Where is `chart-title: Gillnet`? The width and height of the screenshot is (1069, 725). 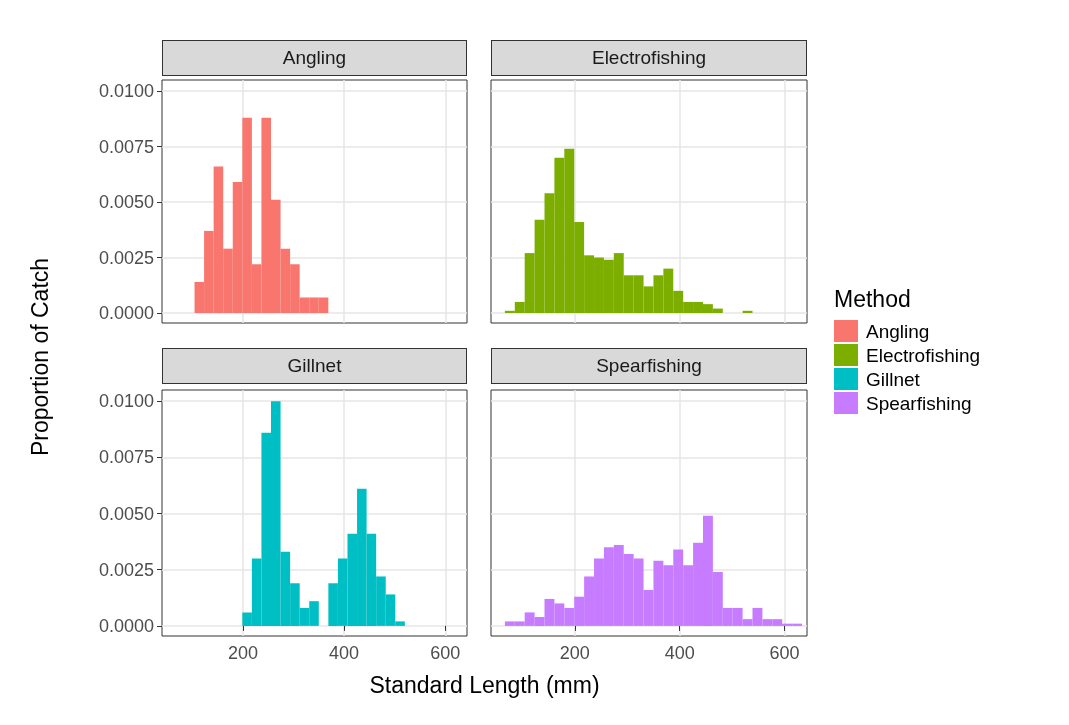
chart-title: Gillnet is located at coordinates (314, 366).